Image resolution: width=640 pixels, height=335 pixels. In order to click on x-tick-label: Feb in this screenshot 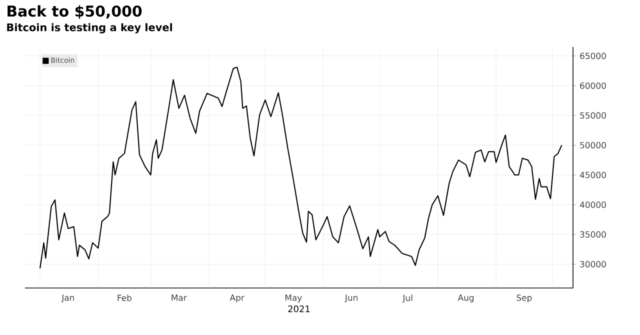, I will do `click(125, 298)`.